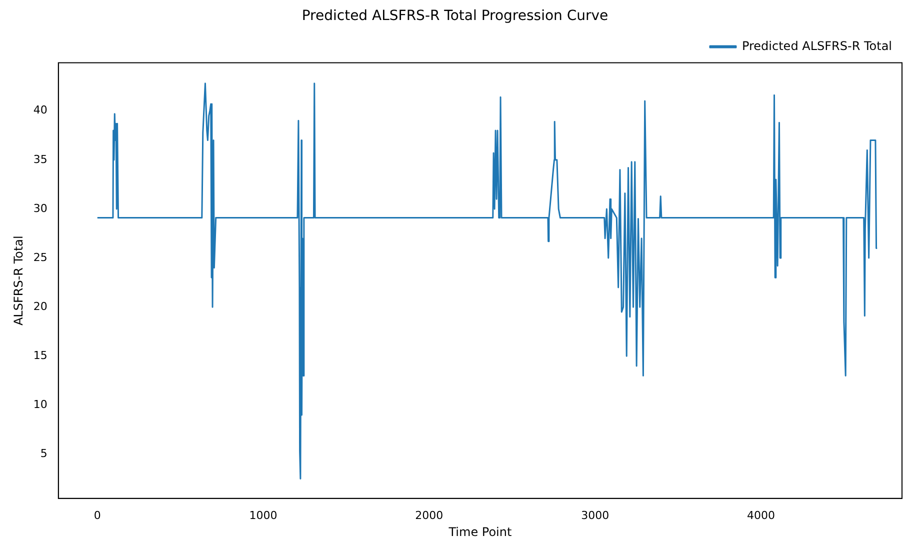 The image size is (908, 544). What do you see at coordinates (480, 531) in the screenshot?
I see `x-axis-title: Time Point` at bounding box center [480, 531].